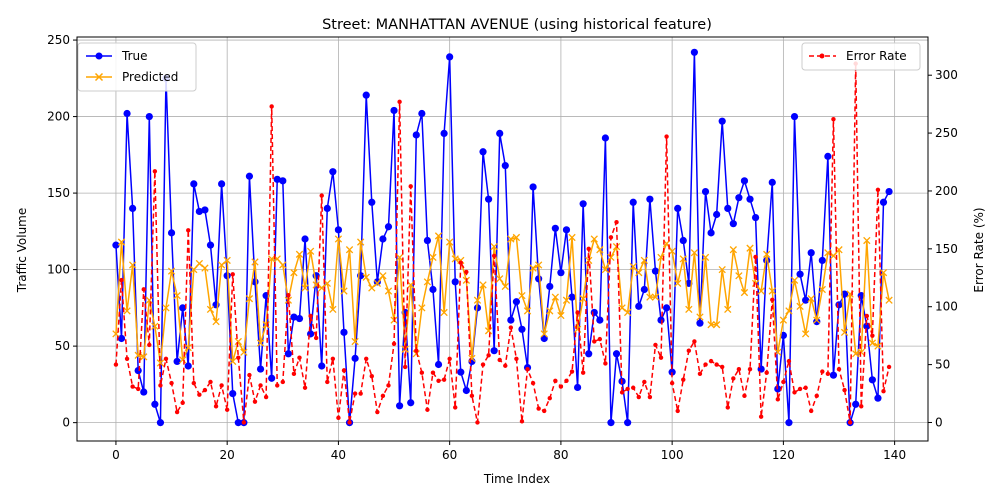 The height and width of the screenshot is (500, 1000). I want to click on x-tick-label: 0, so click(116, 455).